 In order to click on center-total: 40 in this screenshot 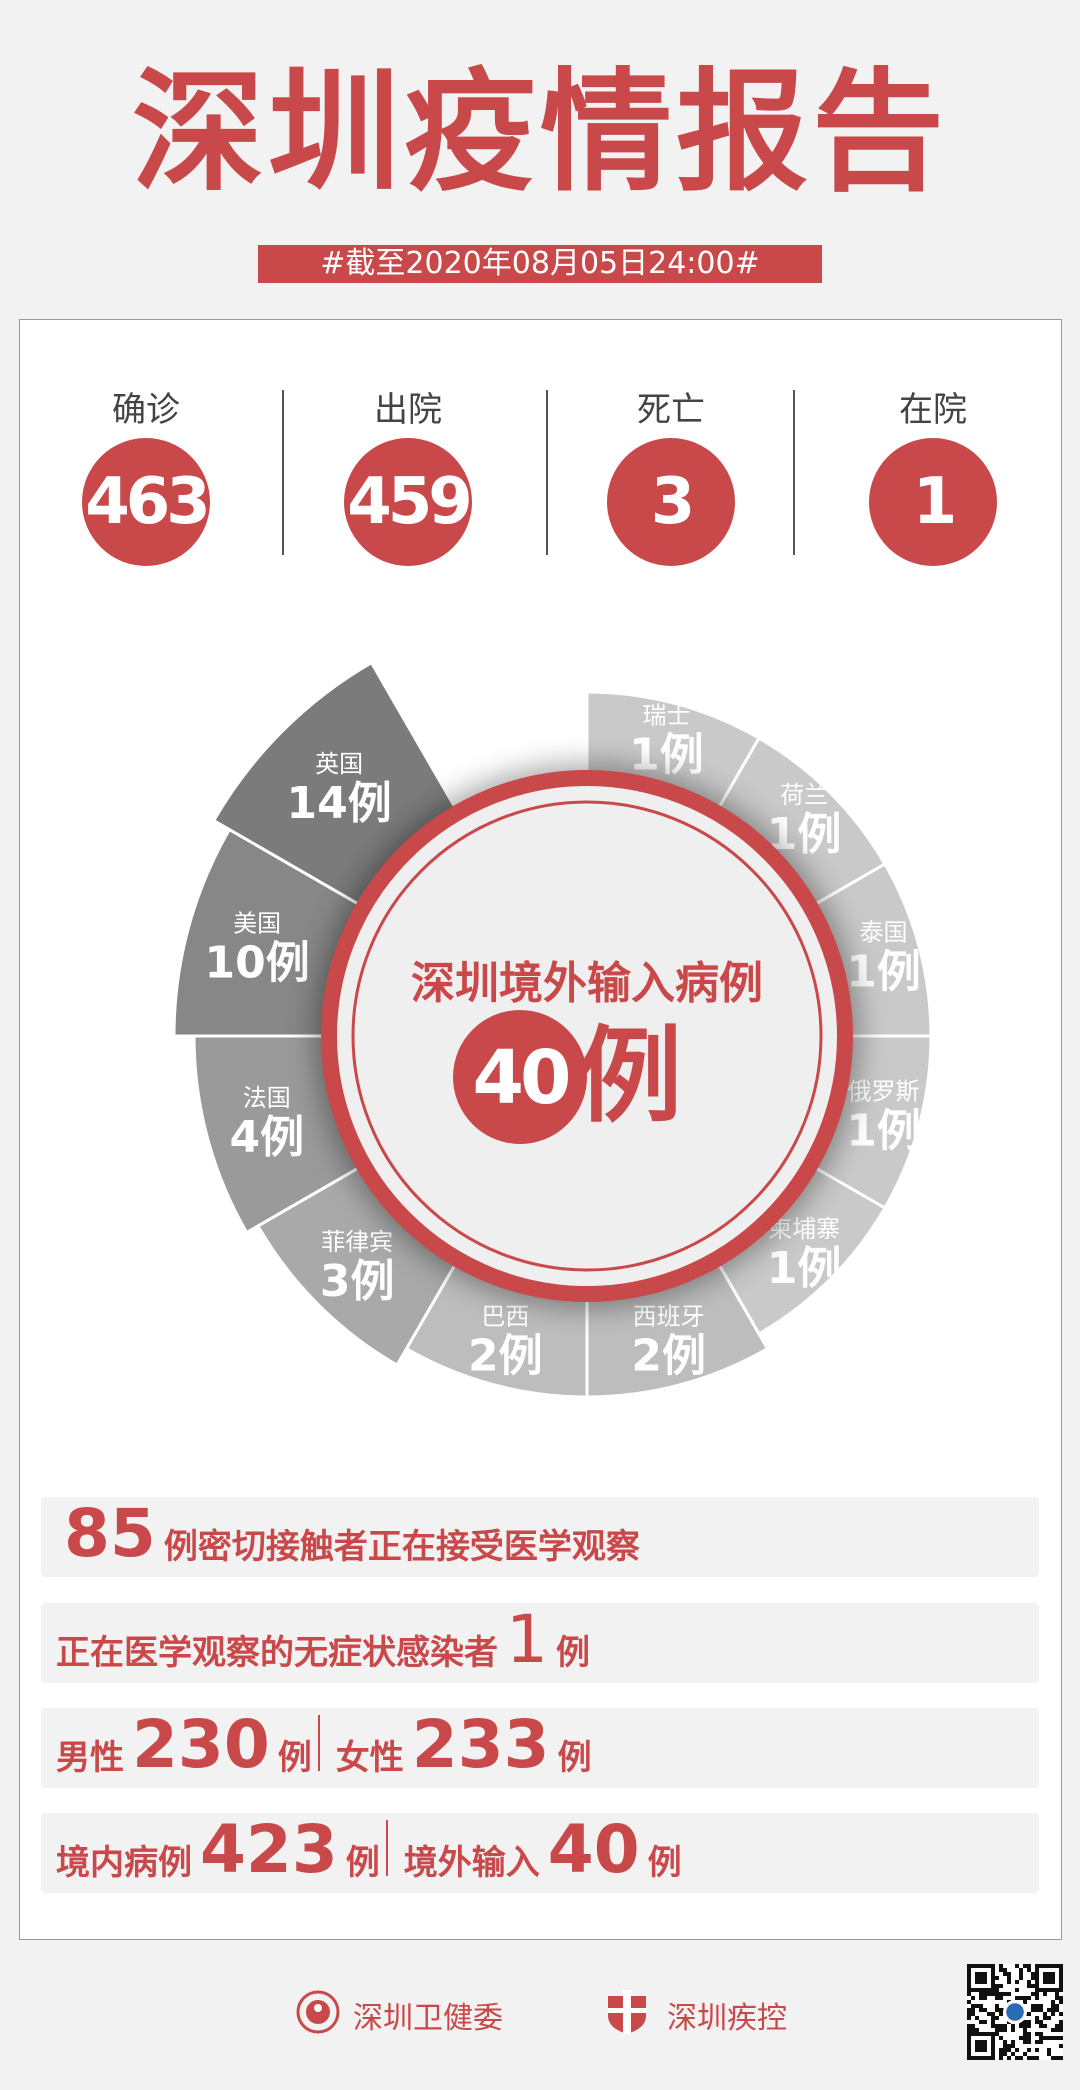, I will do `click(520, 1078)`.